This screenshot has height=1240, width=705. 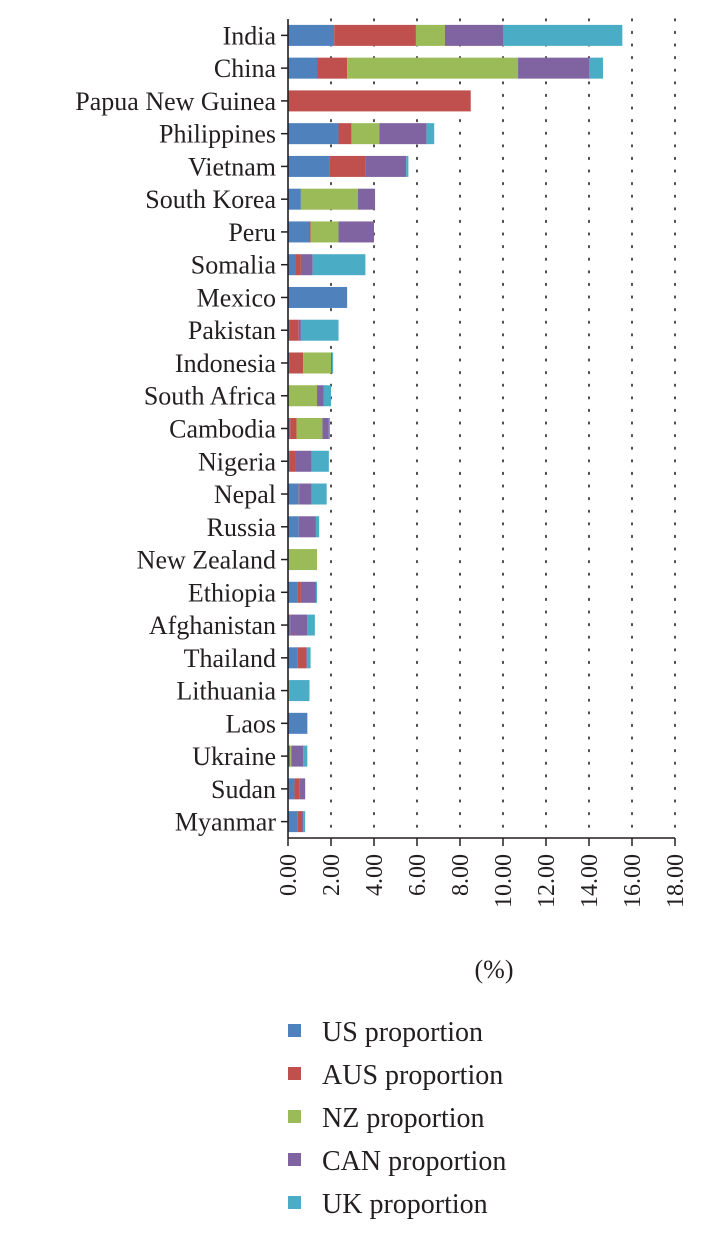 I want to click on x-axis-title: (%), so click(x=494, y=969).